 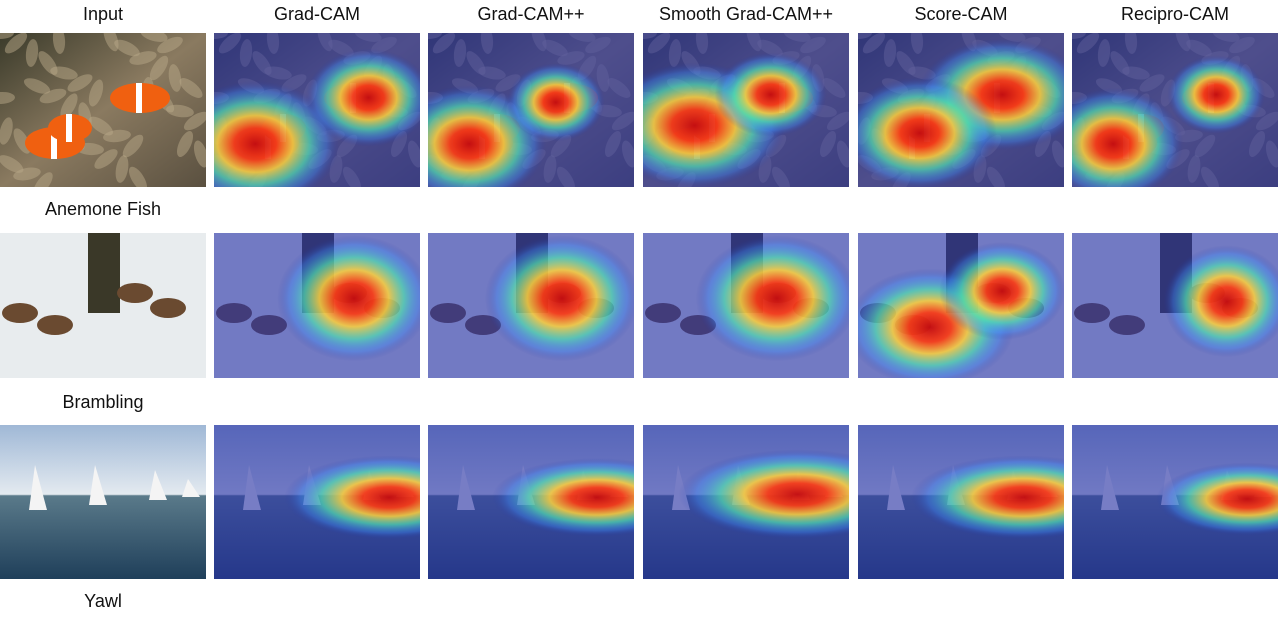 What do you see at coordinates (960, 14) in the screenshot?
I see `column-header: Score-CAM` at bounding box center [960, 14].